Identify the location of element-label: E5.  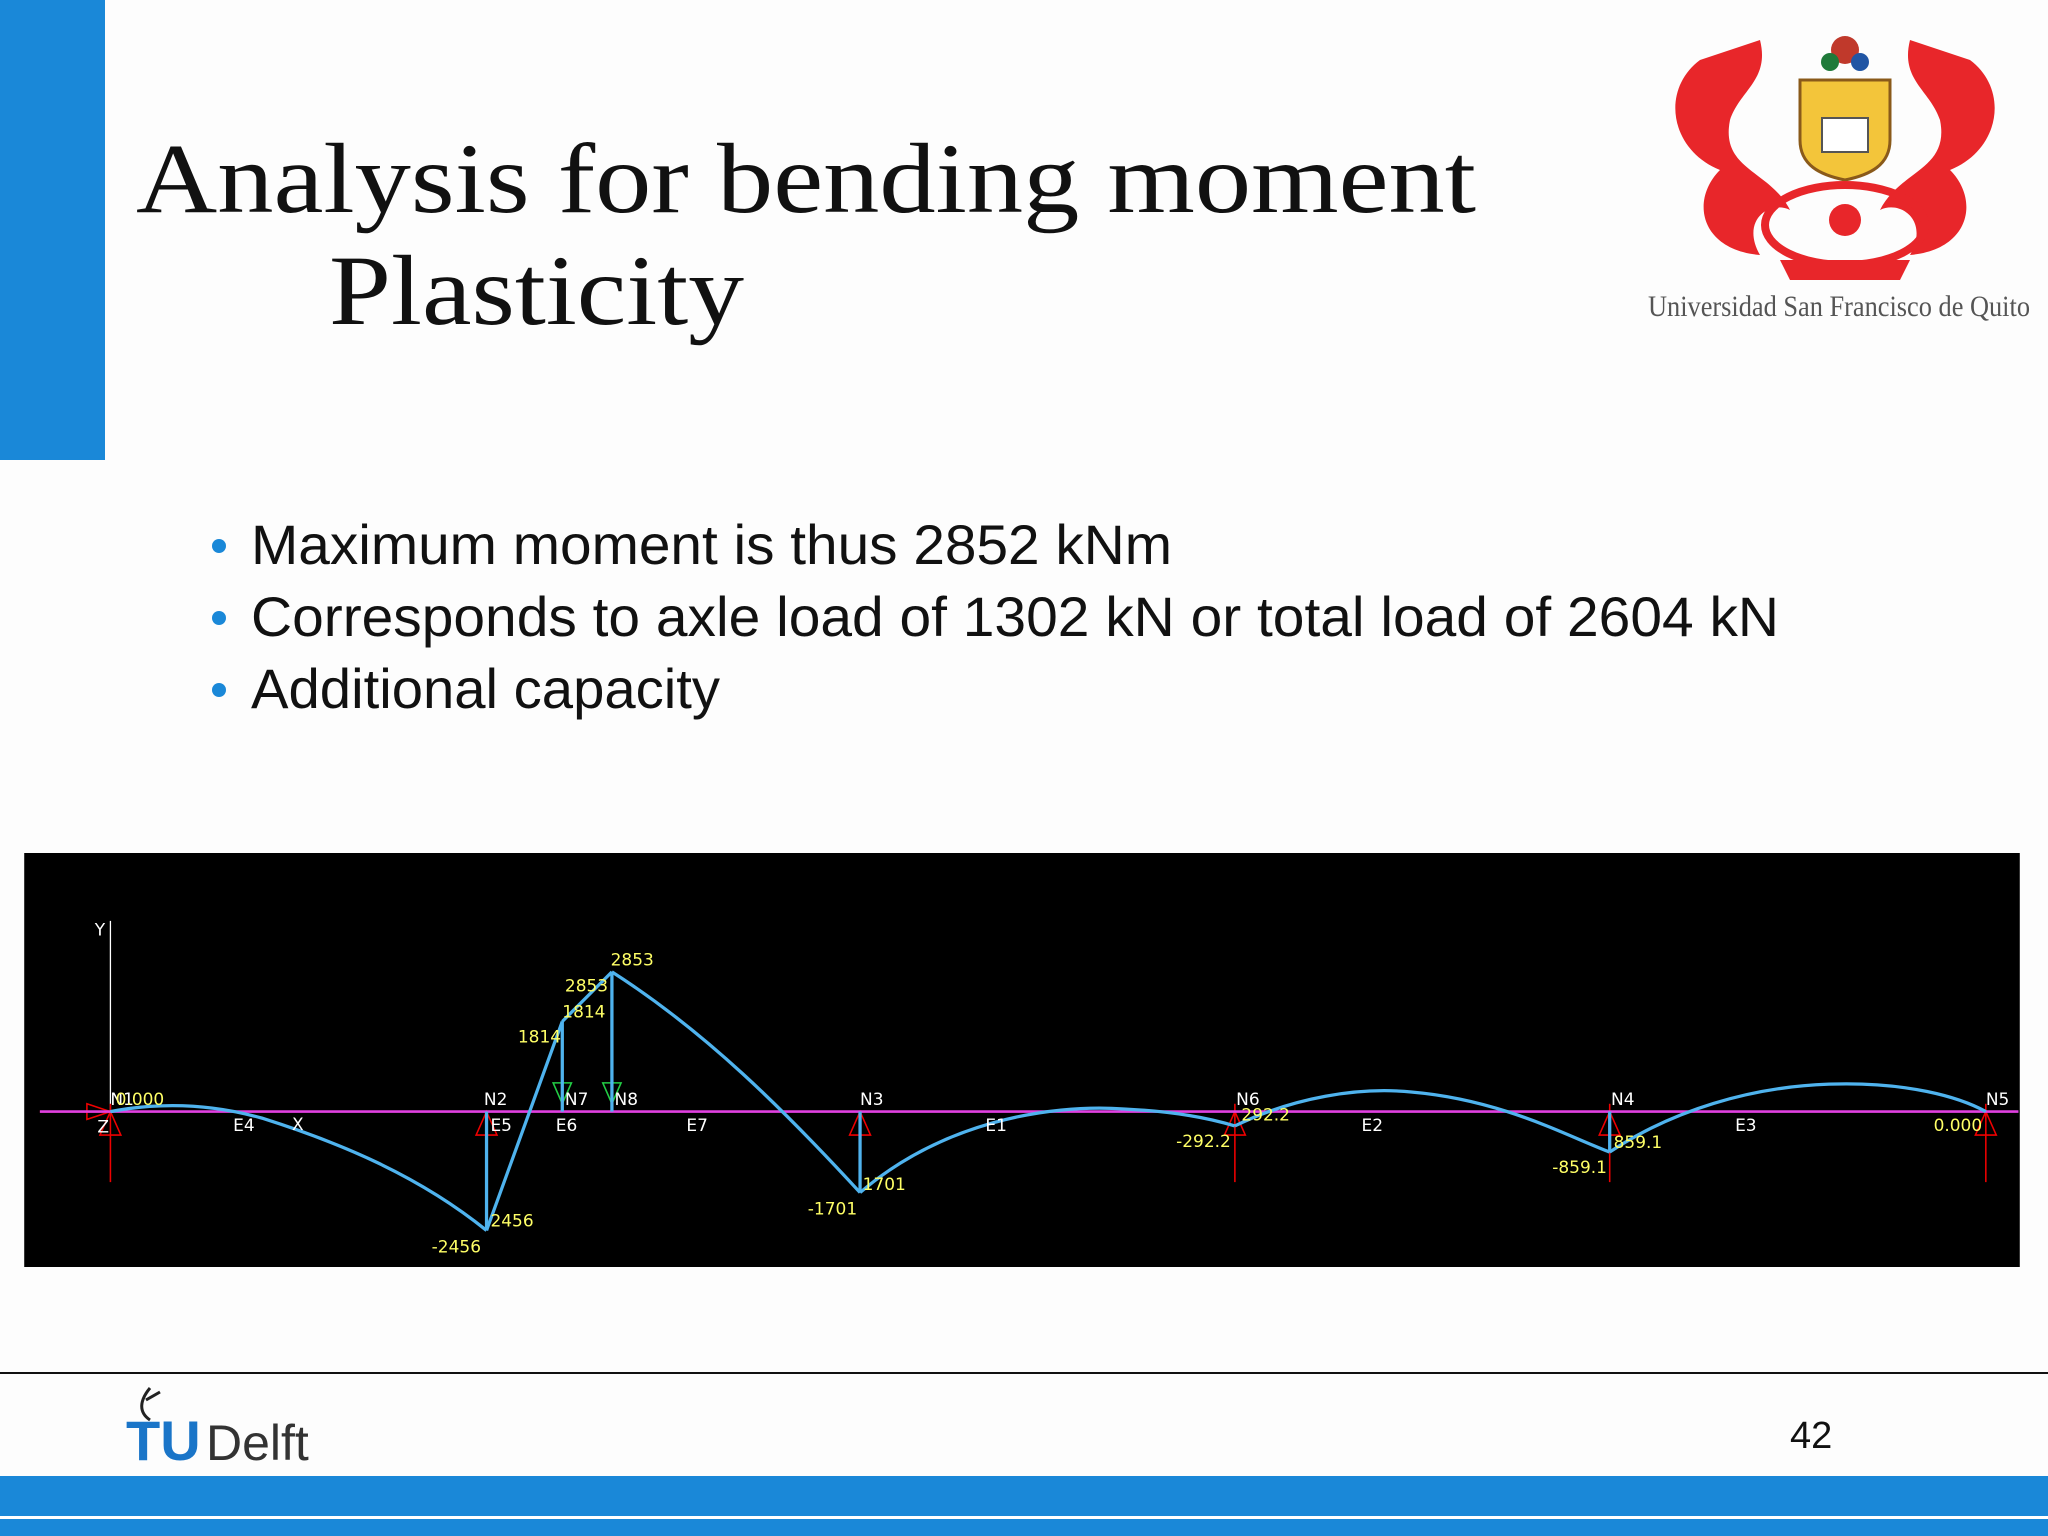
(501, 1126).